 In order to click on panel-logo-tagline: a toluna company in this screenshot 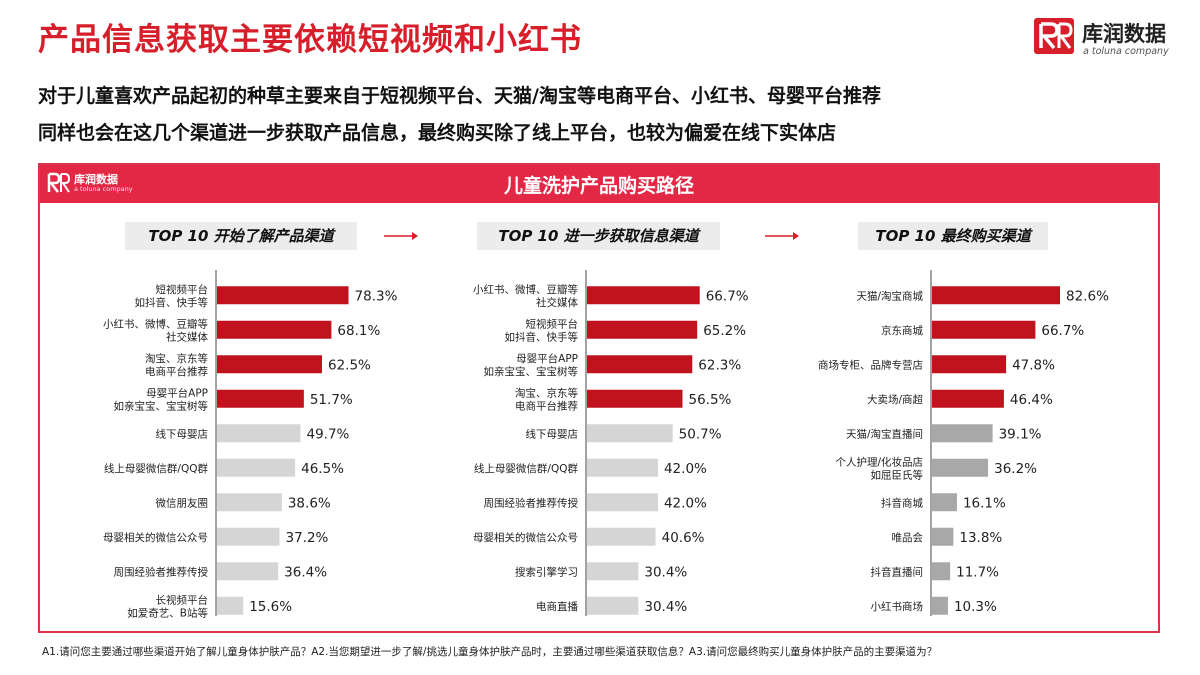, I will do `click(103, 189)`.